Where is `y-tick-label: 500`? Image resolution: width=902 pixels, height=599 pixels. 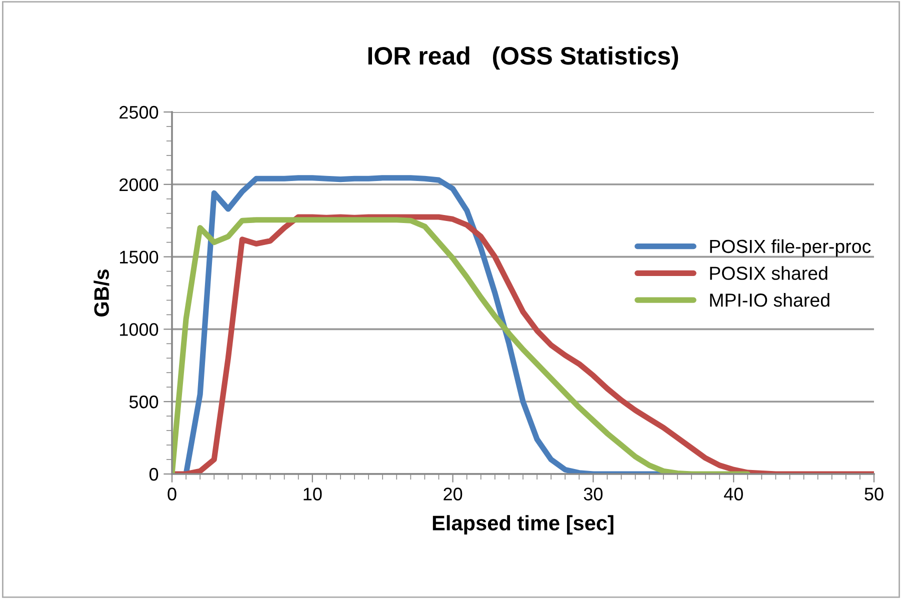
y-tick-label: 500 is located at coordinates (143, 402).